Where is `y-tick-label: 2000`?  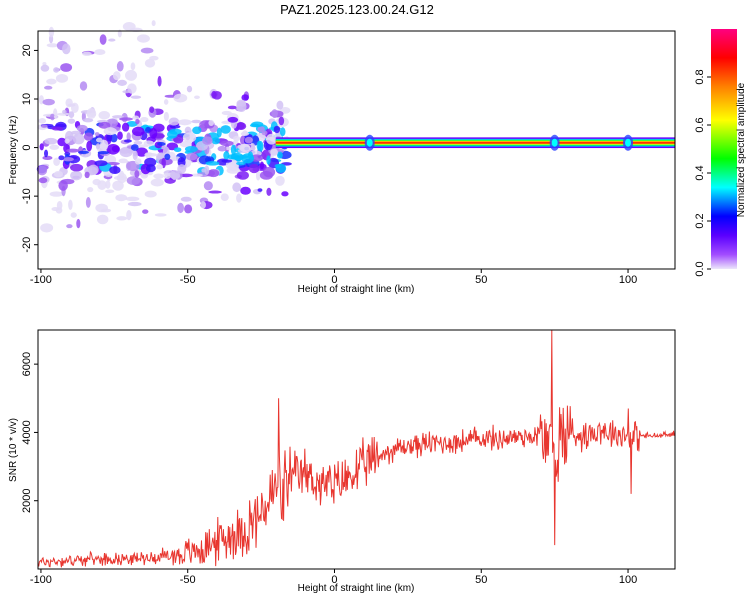 y-tick-label: 2000 is located at coordinates (27, 500).